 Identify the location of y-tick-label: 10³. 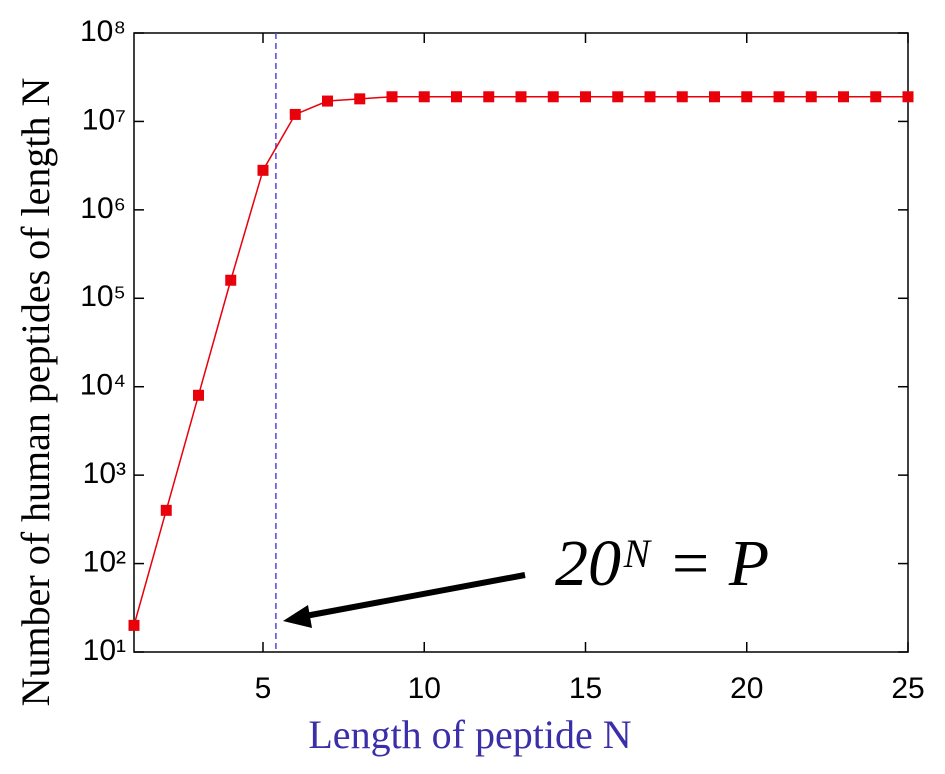
(104, 473).